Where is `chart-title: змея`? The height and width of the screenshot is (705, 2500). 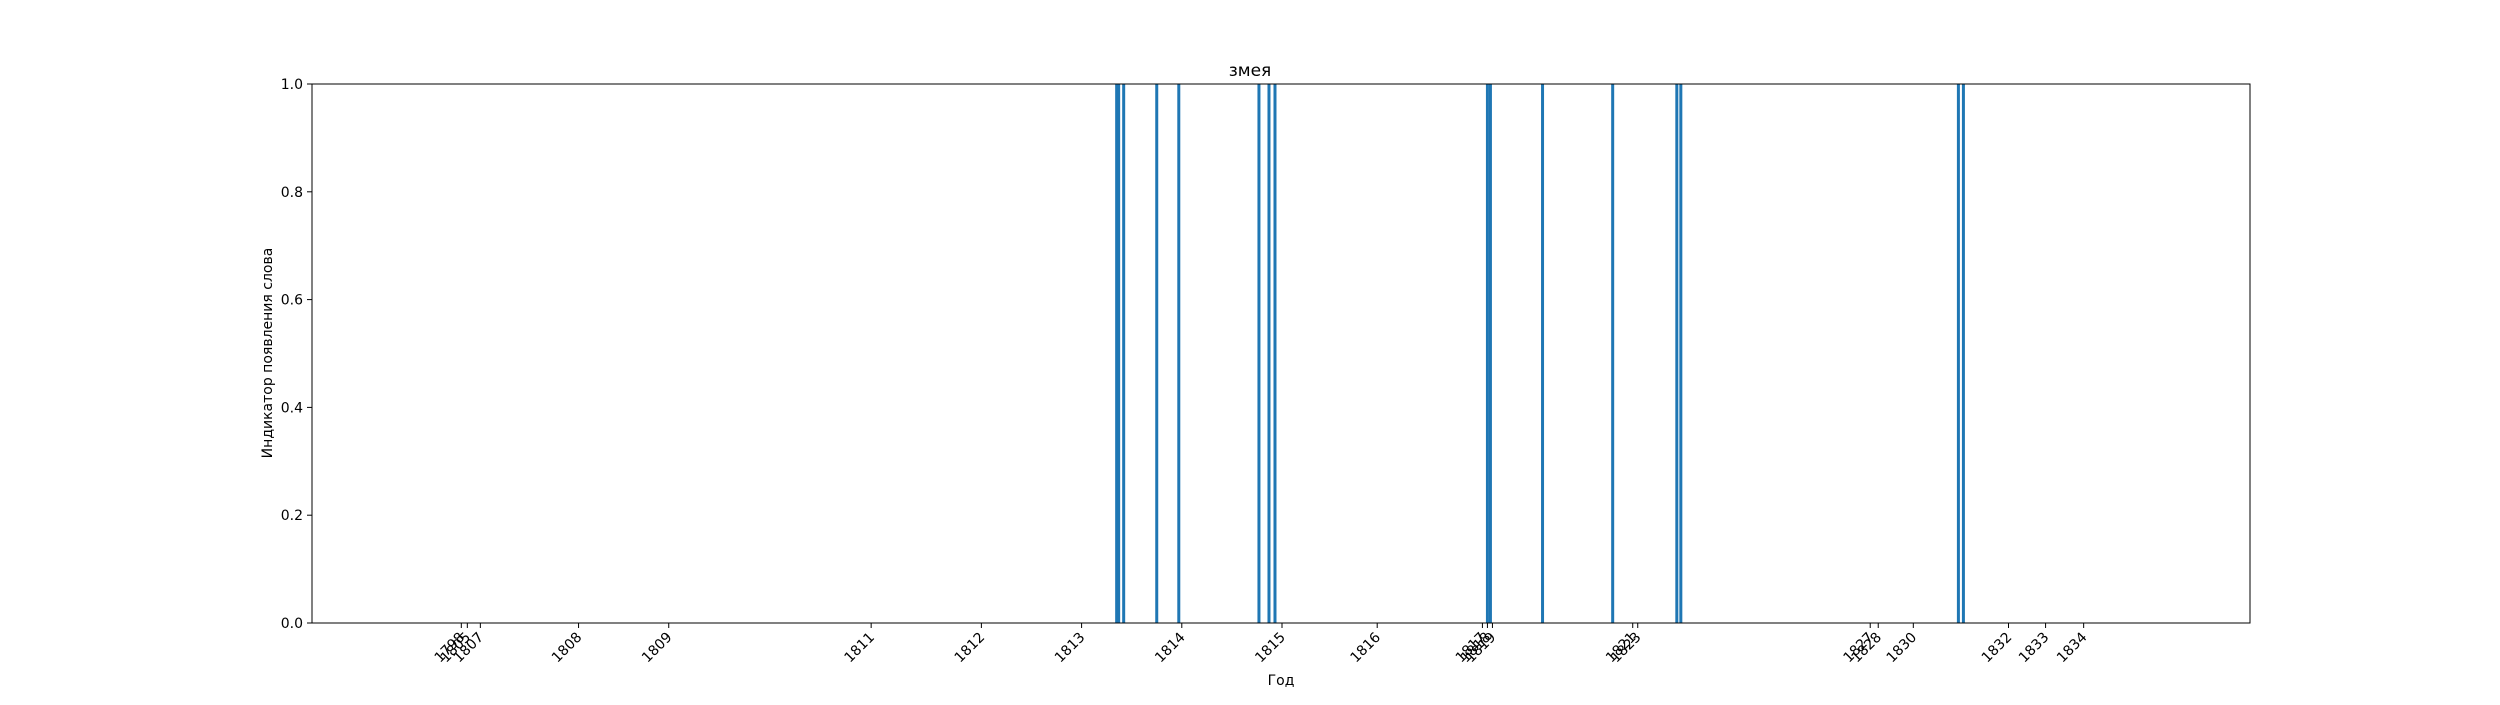
chart-title: змея is located at coordinates (1250, 71).